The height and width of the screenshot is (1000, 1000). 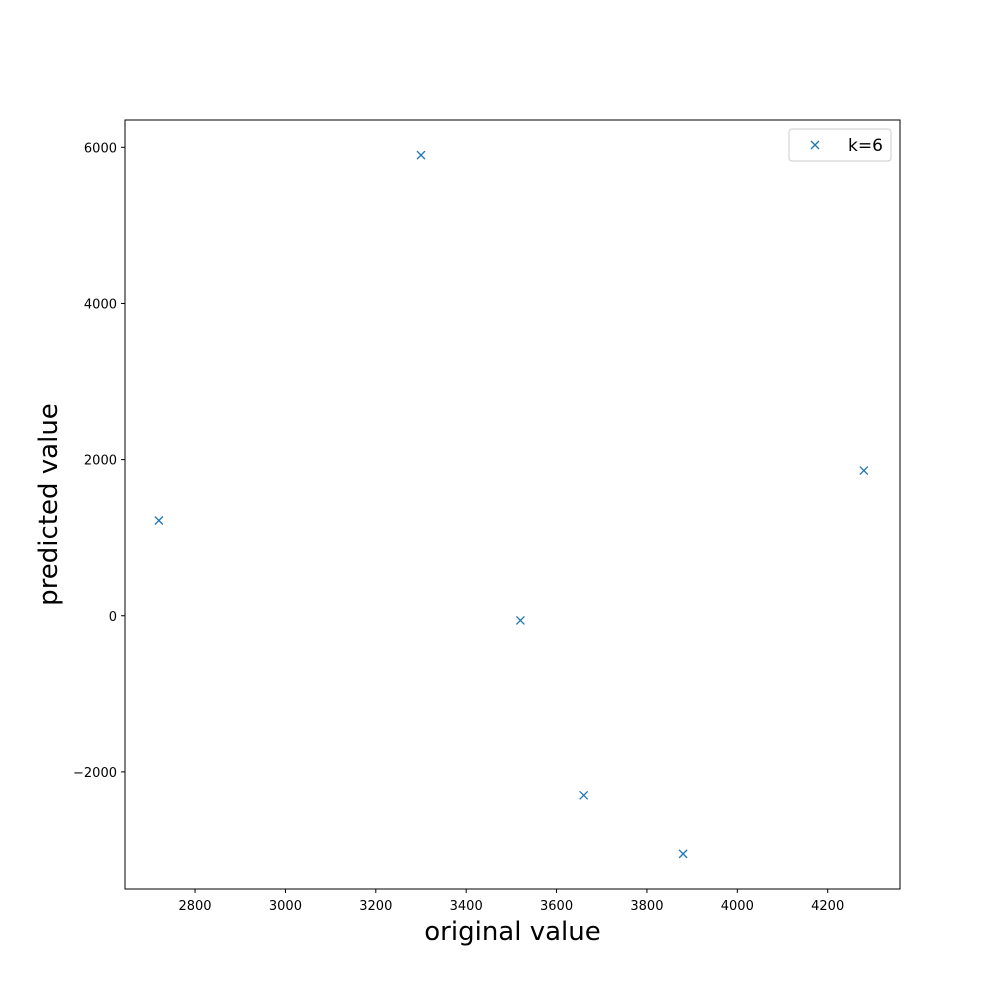 I want to click on legend-box, so click(x=840, y=145).